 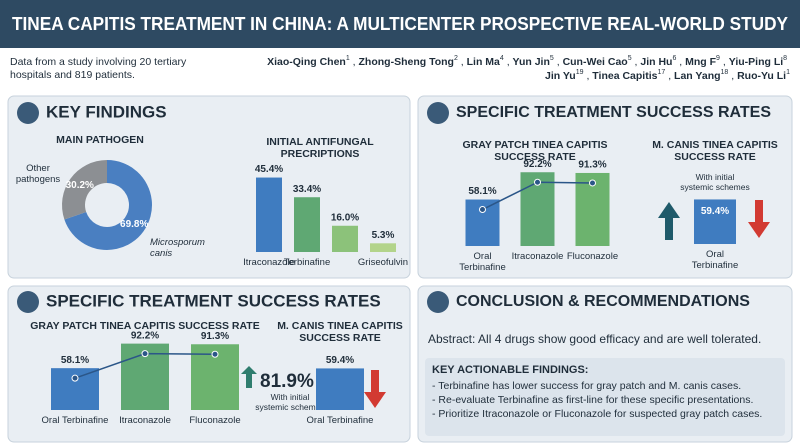 I want to click on author-sup: 9, so click(x=718, y=58).